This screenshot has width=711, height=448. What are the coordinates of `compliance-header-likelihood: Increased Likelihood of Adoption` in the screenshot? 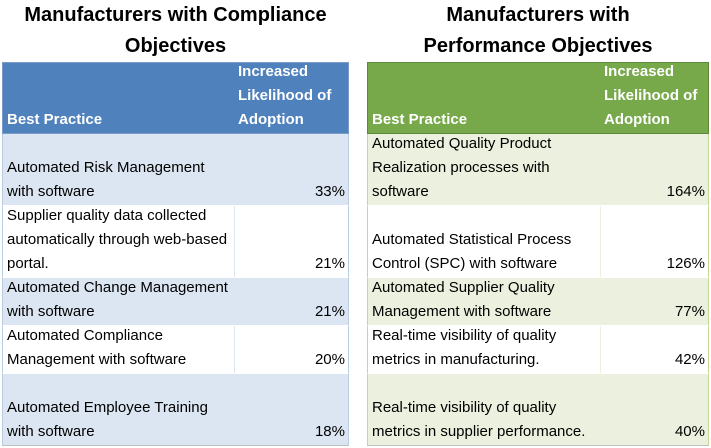 It's located at (285, 95).